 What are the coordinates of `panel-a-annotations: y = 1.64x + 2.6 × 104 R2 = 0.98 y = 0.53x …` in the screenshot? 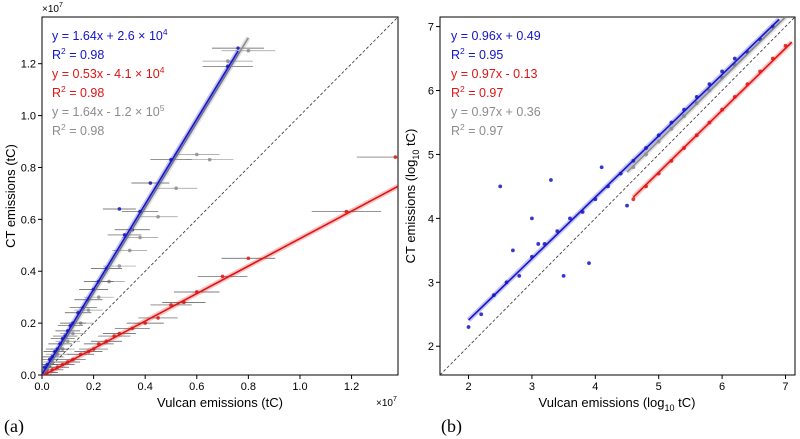 It's located at (110, 82).